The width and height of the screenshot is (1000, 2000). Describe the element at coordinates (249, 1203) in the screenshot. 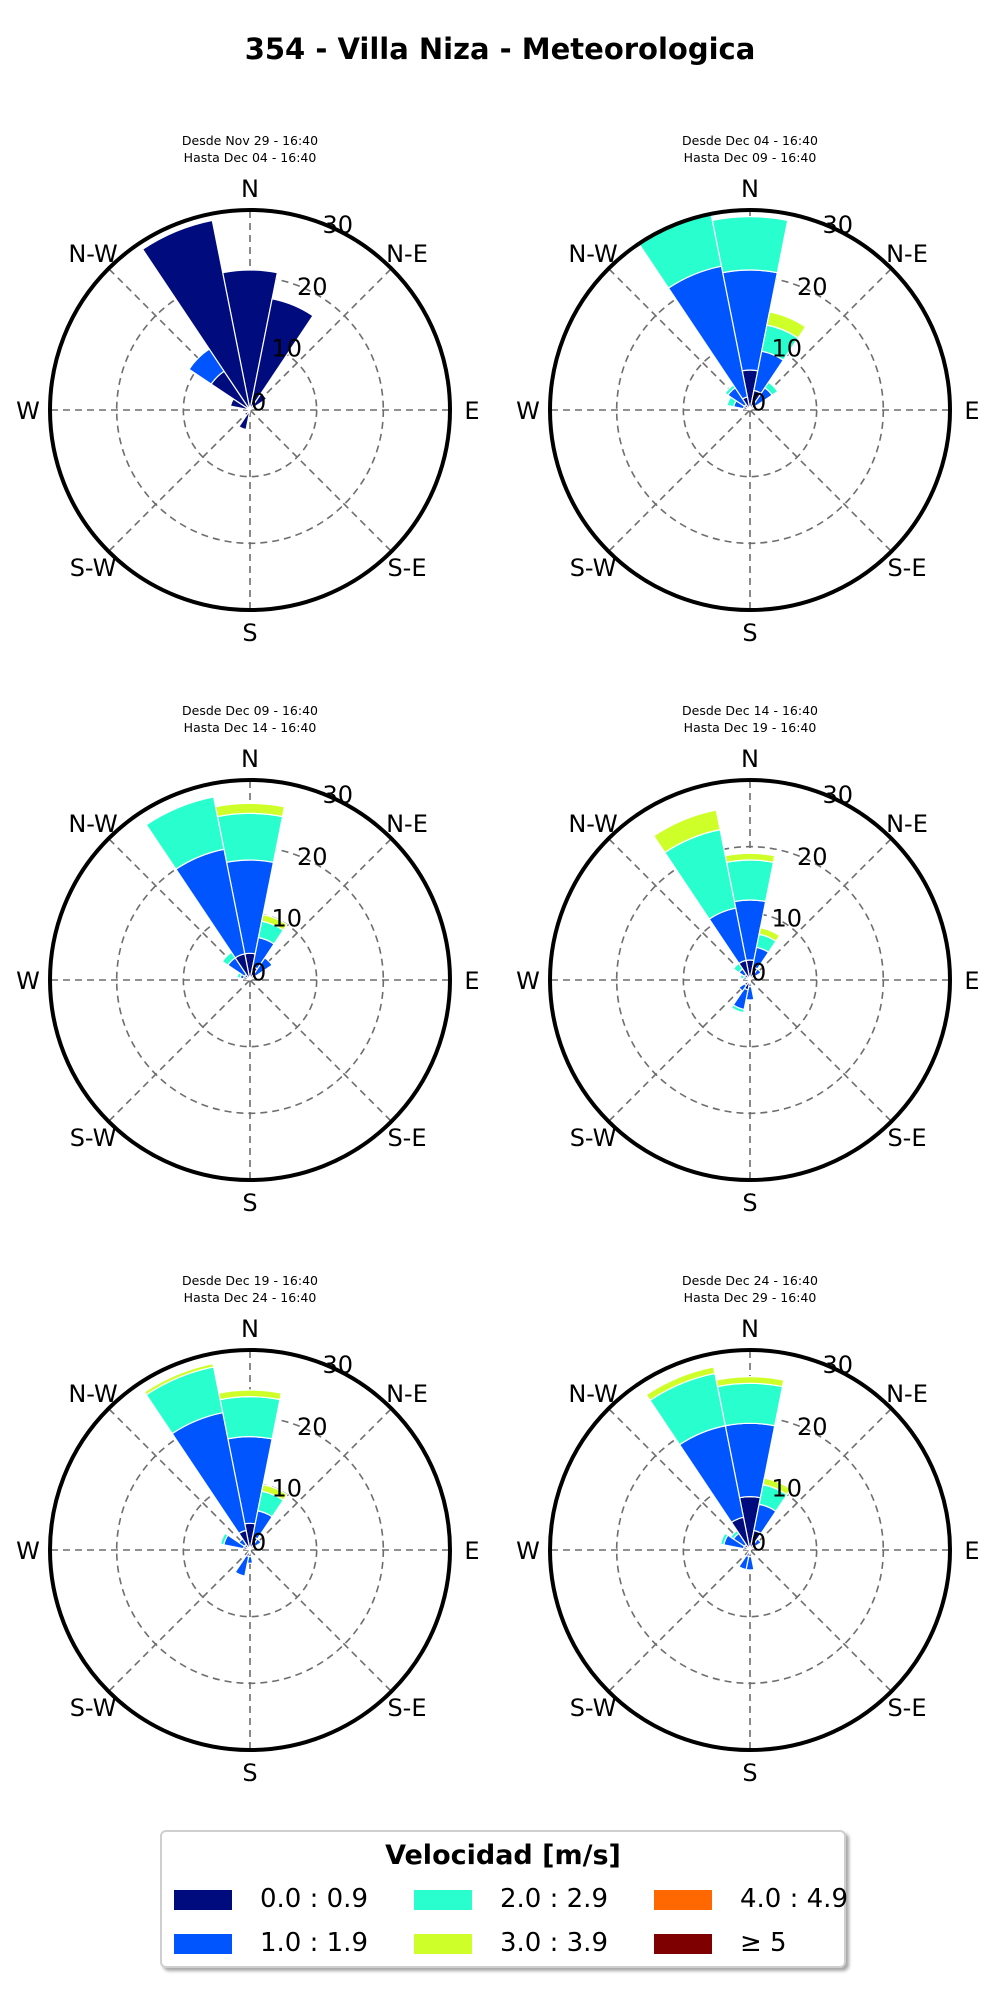

I see `windrose-3-direction-label-5: S` at that location.